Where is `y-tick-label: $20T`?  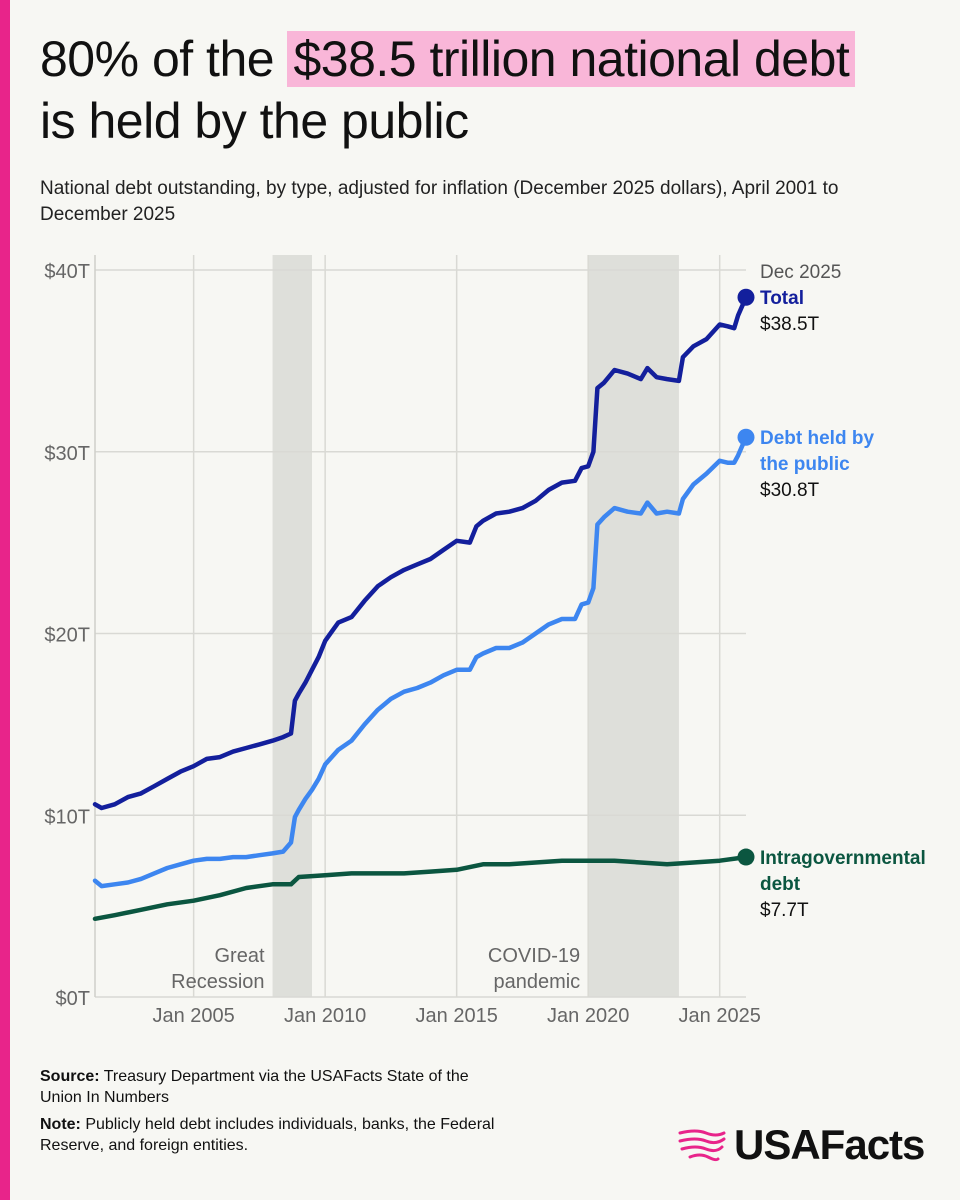 y-tick-label: $20T is located at coordinates (67, 636).